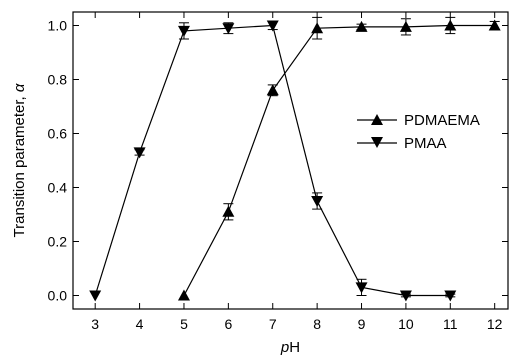  Describe the element at coordinates (406, 324) in the screenshot. I see `x-tick-label: 10` at that location.